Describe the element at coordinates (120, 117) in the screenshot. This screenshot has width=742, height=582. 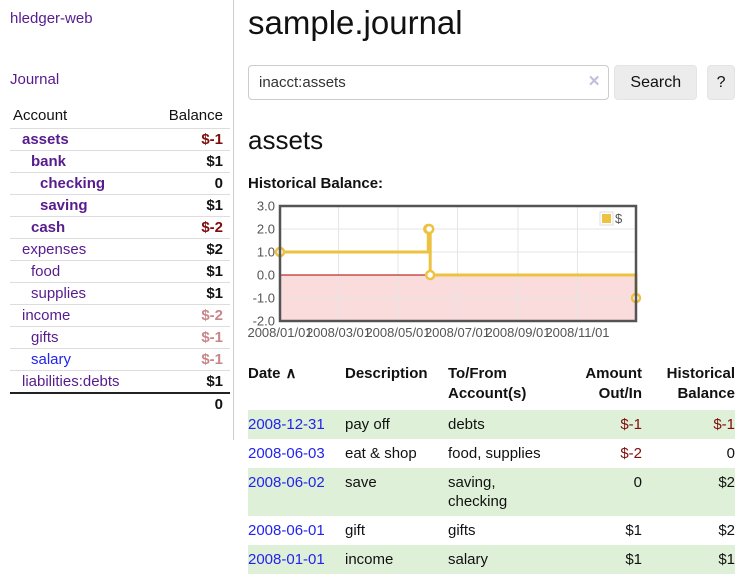
I see `accounts-header-row: Account Balance` at that location.